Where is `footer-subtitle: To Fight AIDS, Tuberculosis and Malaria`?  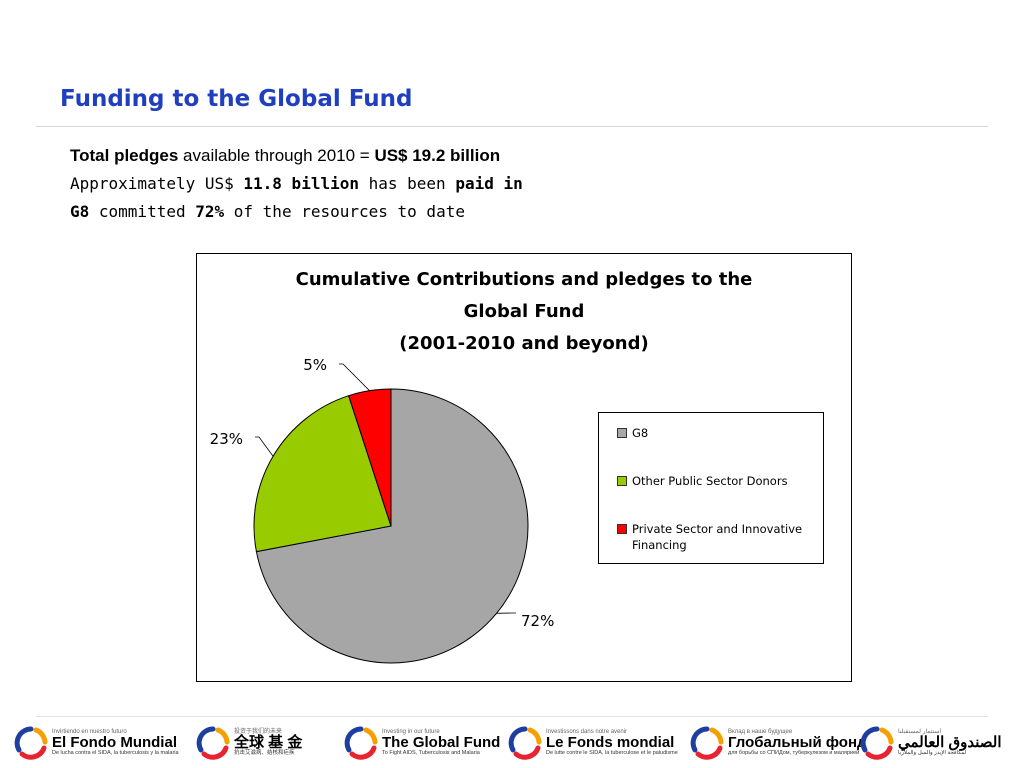
footer-subtitle: To Fight AIDS, Tuberculosis and Malaria is located at coordinates (431, 753).